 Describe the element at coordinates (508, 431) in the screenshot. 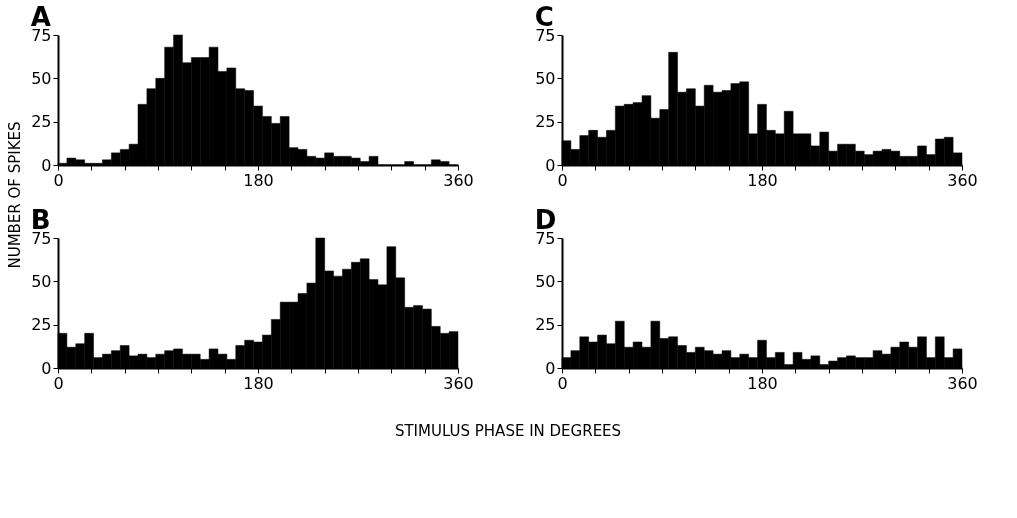

I see `text: STIMULUS PHASE IN DEGREES` at that location.